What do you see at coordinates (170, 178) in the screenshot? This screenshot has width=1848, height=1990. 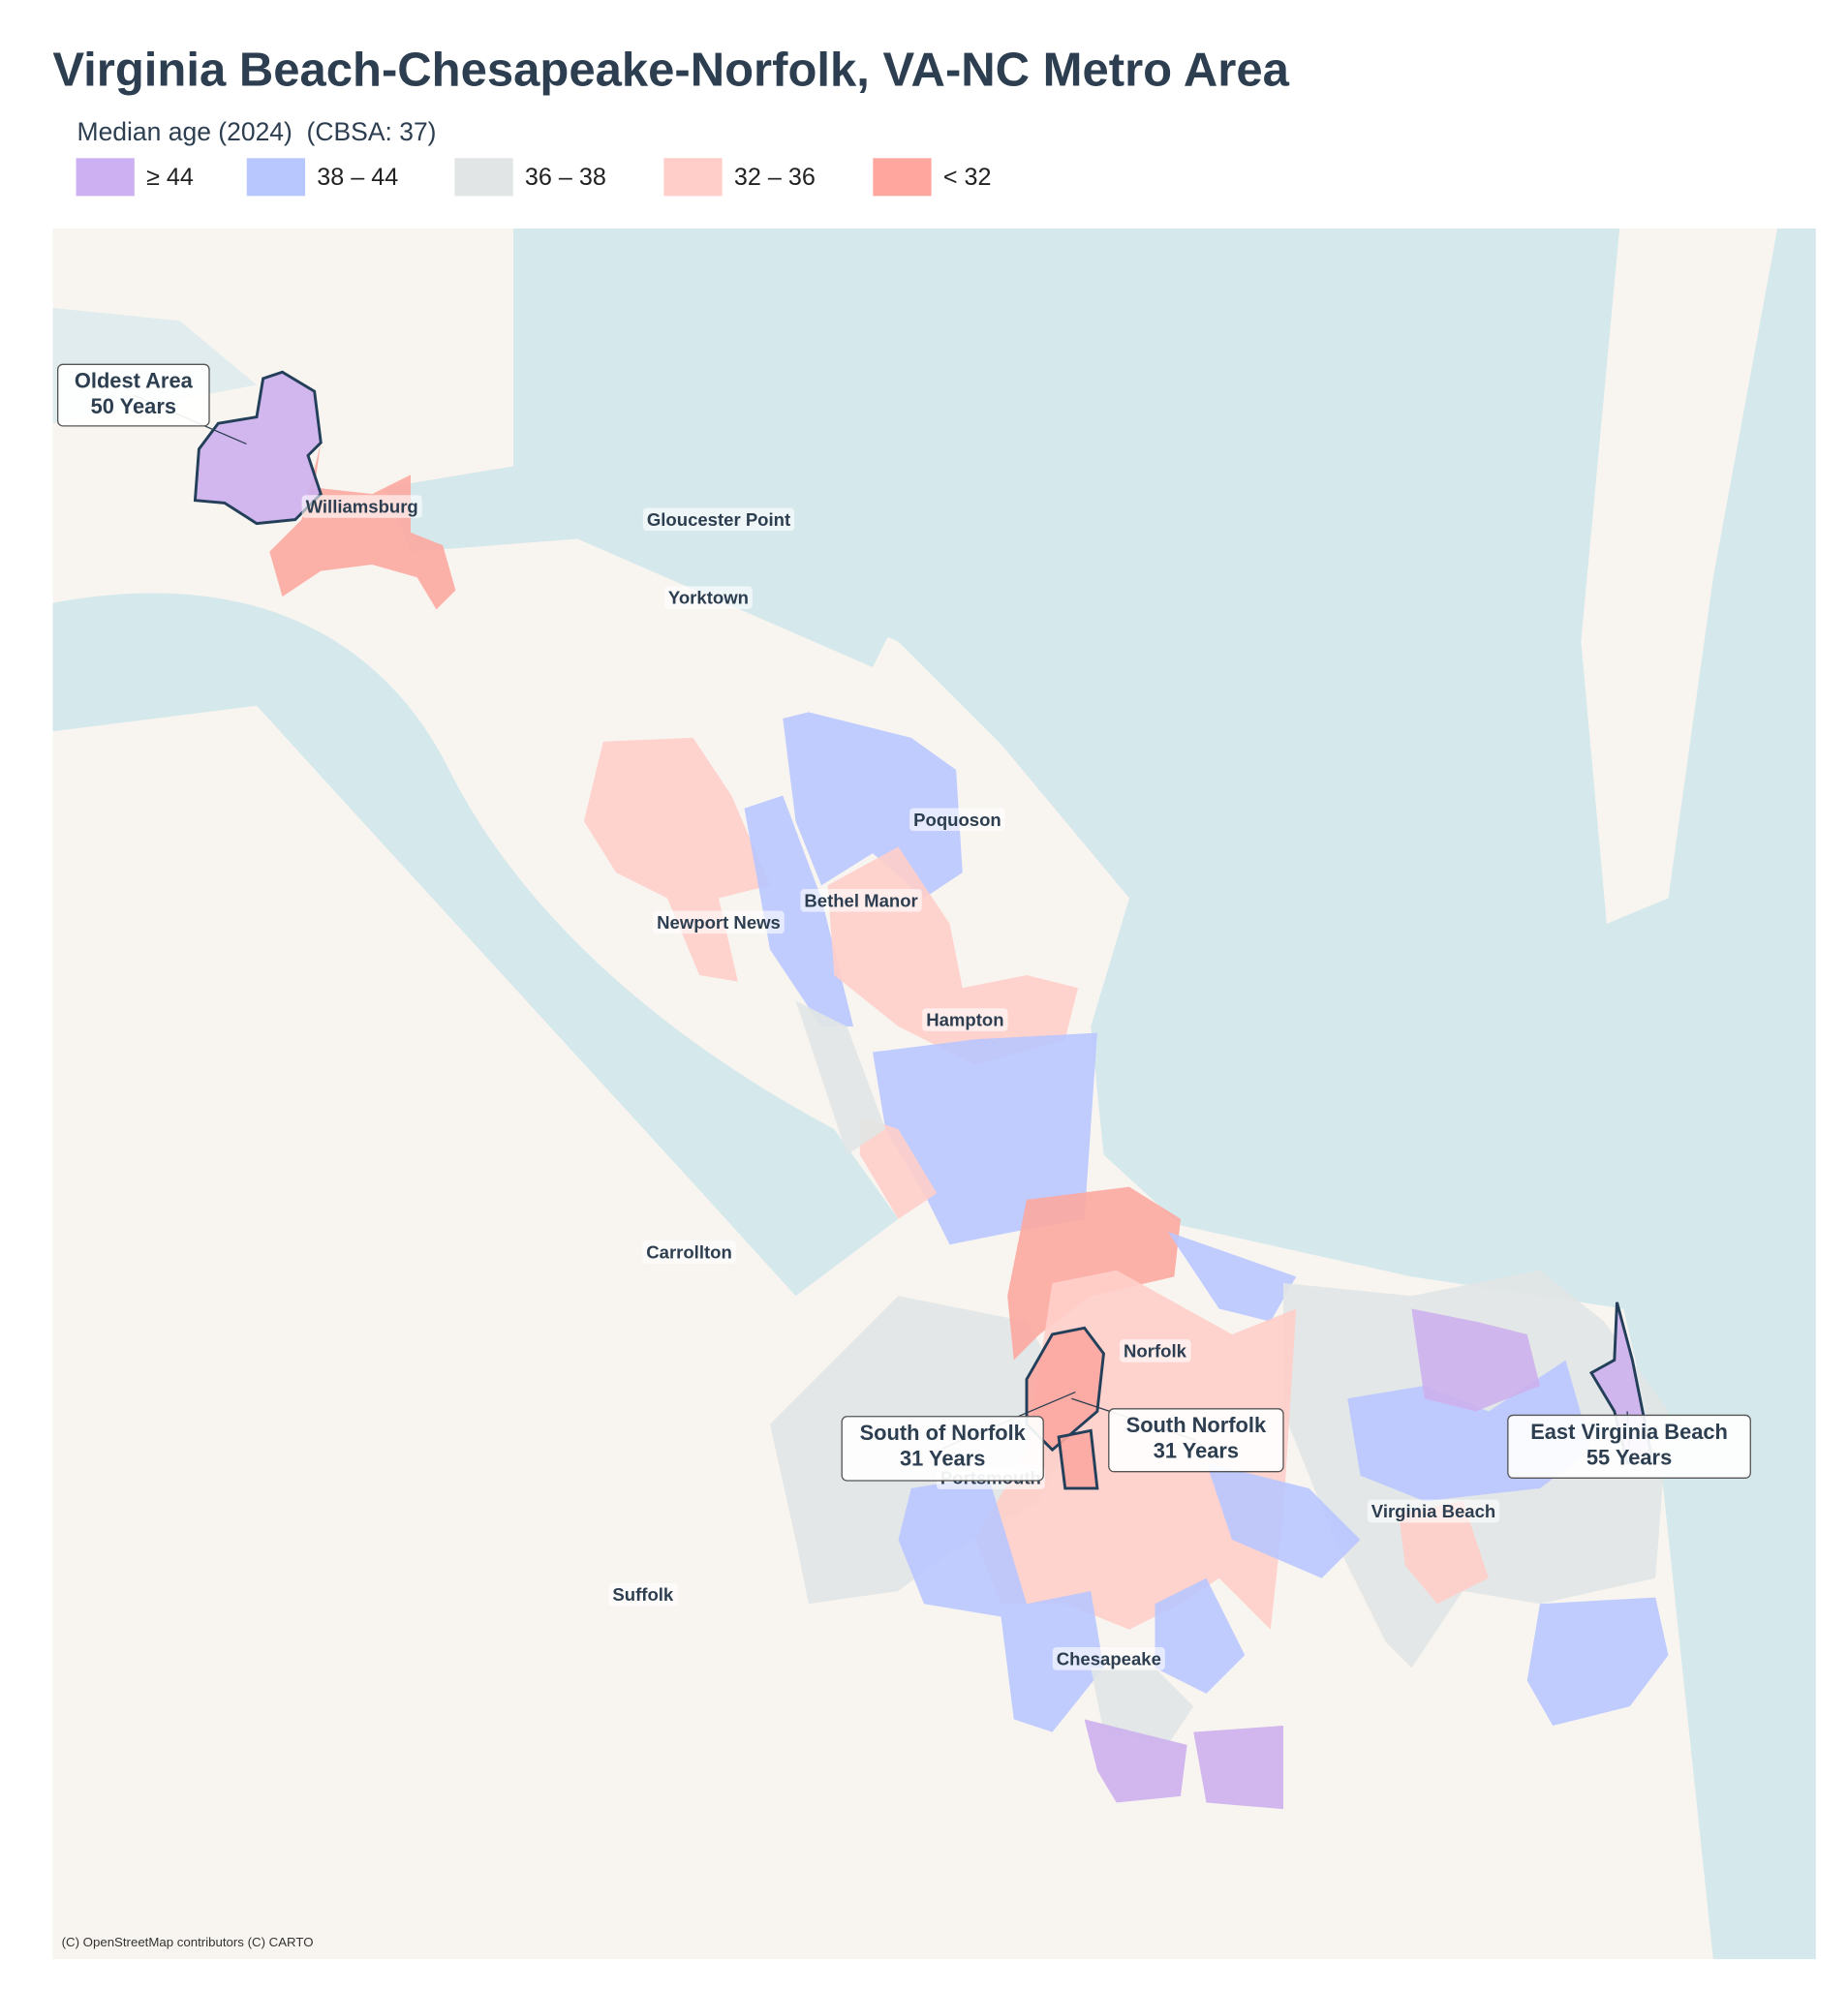 I see `legend-label: ≥ 44` at bounding box center [170, 178].